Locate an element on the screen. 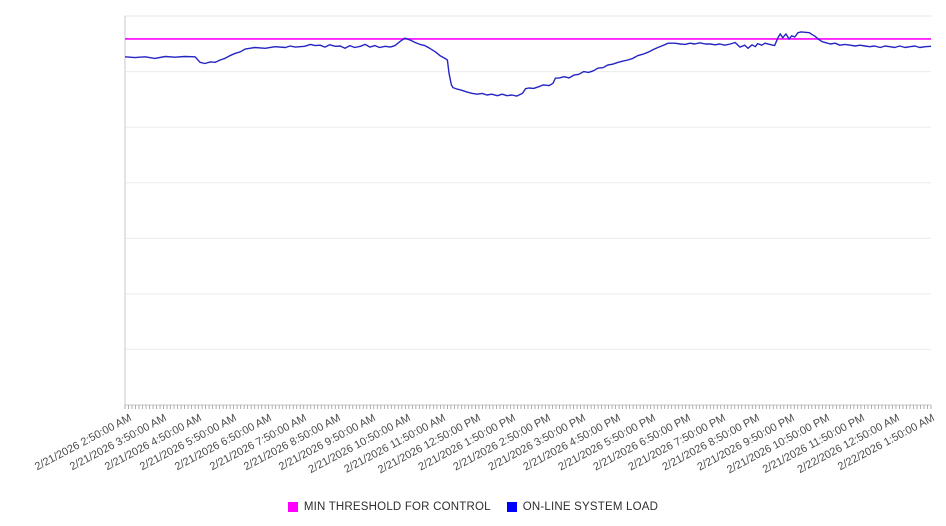 The height and width of the screenshot is (526, 946). series-line-online-system-load is located at coordinates (528, 64).